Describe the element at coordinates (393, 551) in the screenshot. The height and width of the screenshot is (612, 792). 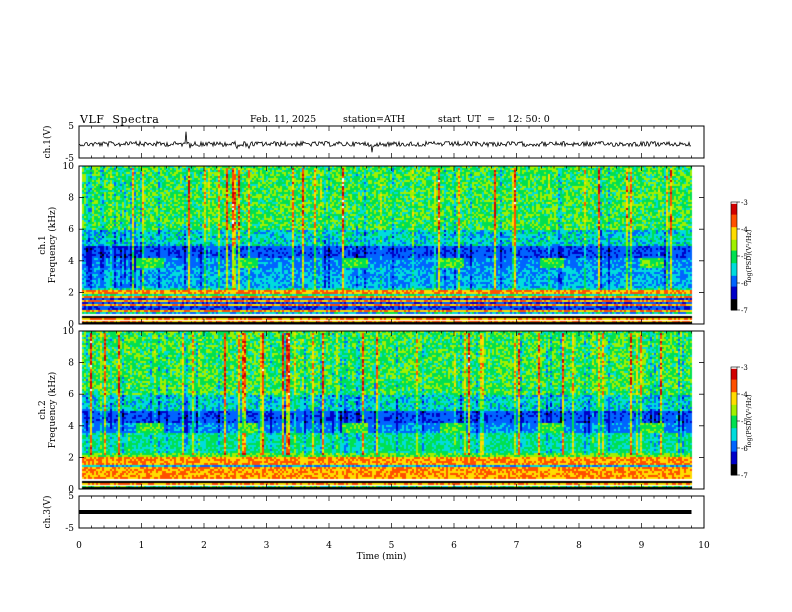
I see `x-axis: 0 1 2 3 4 5 6 7 8 9 10 Time (min)` at that location.